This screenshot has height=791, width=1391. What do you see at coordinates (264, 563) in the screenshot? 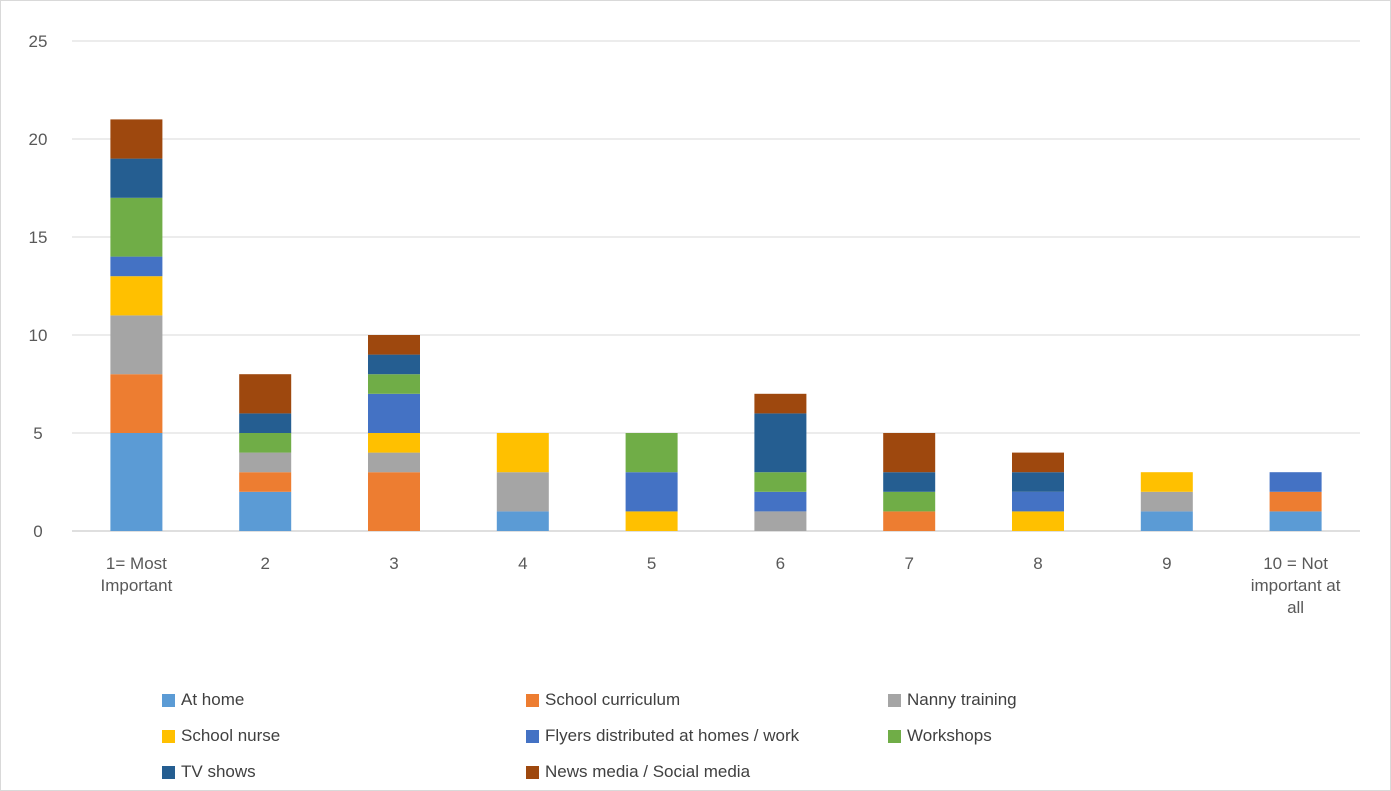
I see `x-tick-label: 2` at bounding box center [264, 563].